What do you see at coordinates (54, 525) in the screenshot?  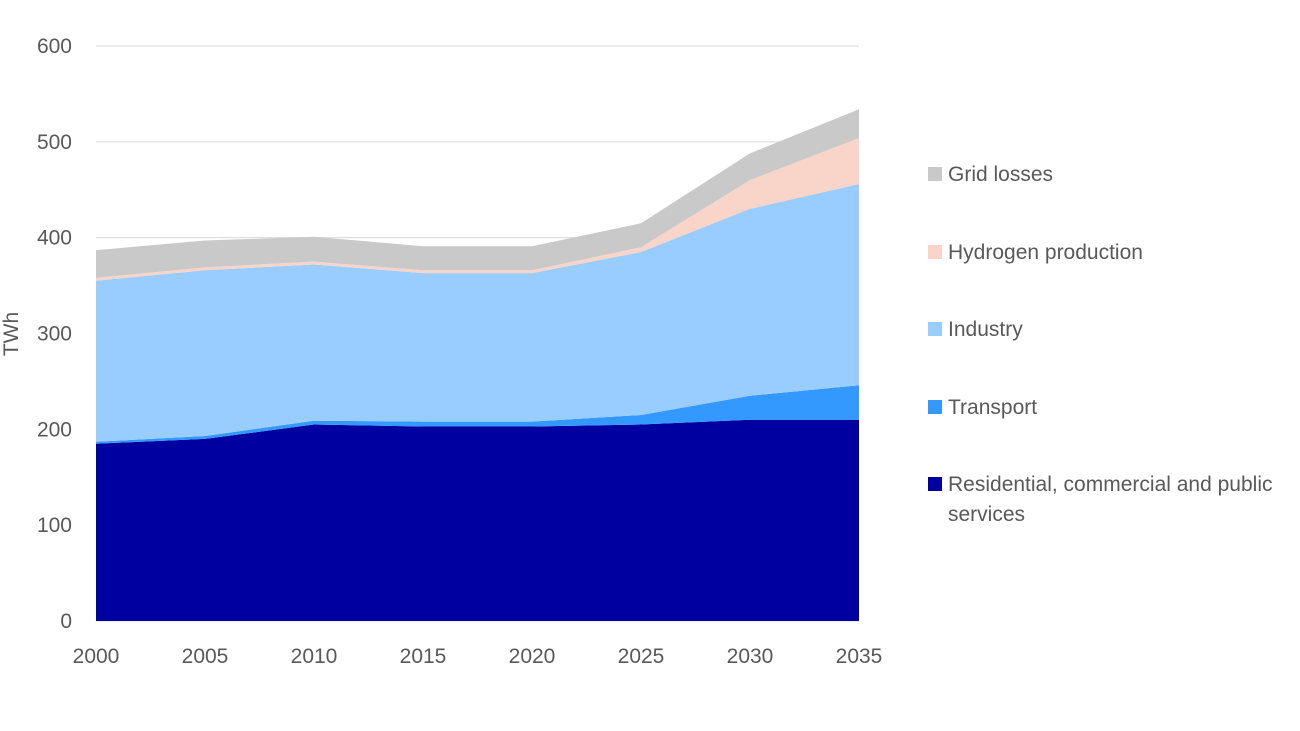 I see `y-tick-label: 100` at bounding box center [54, 525].